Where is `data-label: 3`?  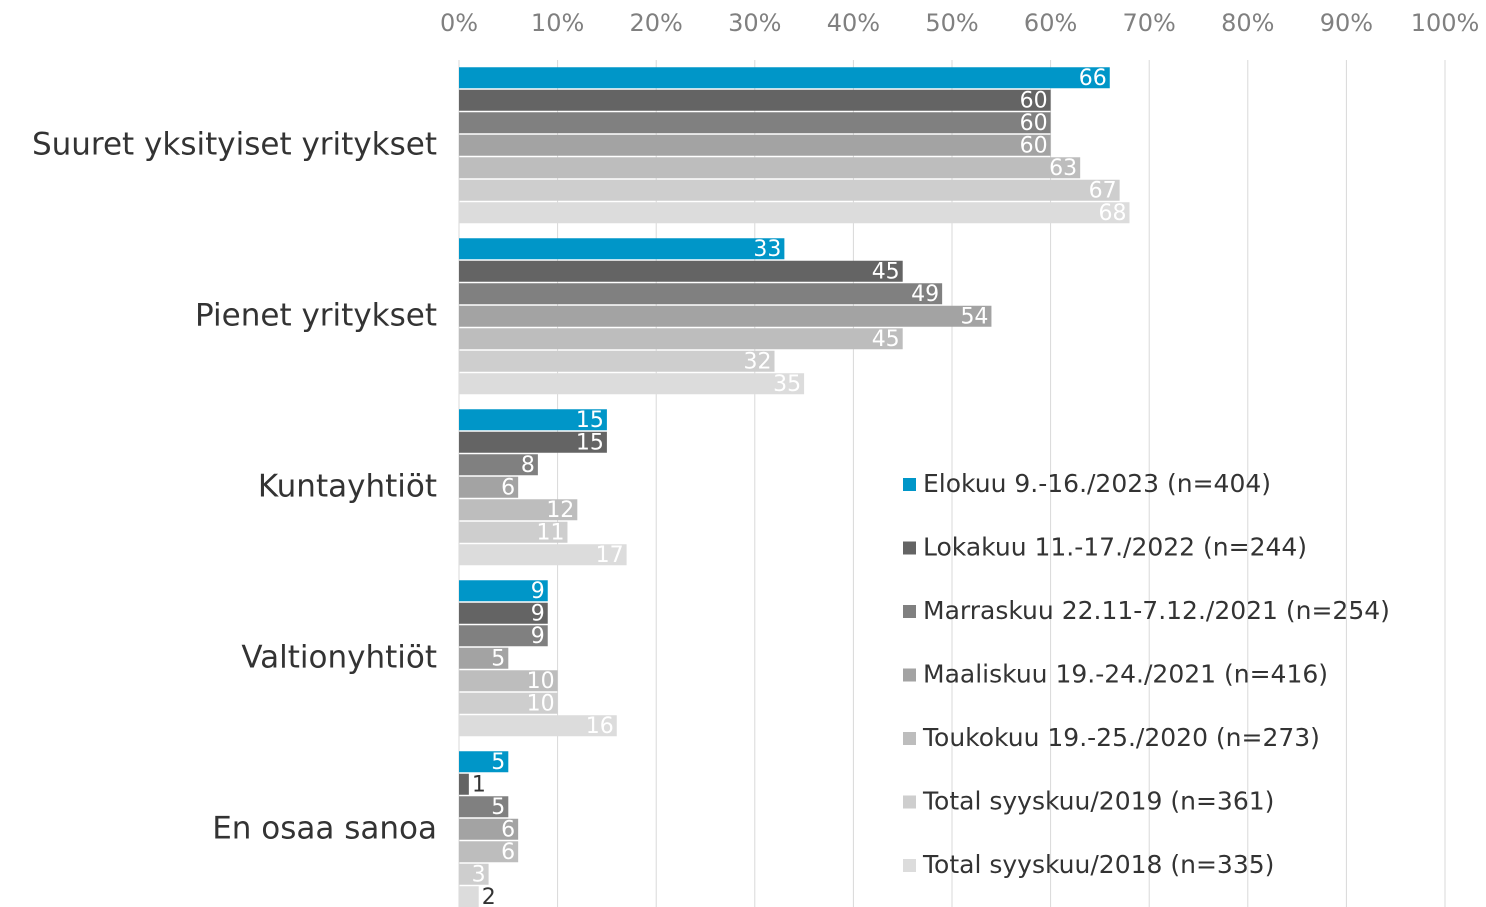 data-label: 3 is located at coordinates (479, 874).